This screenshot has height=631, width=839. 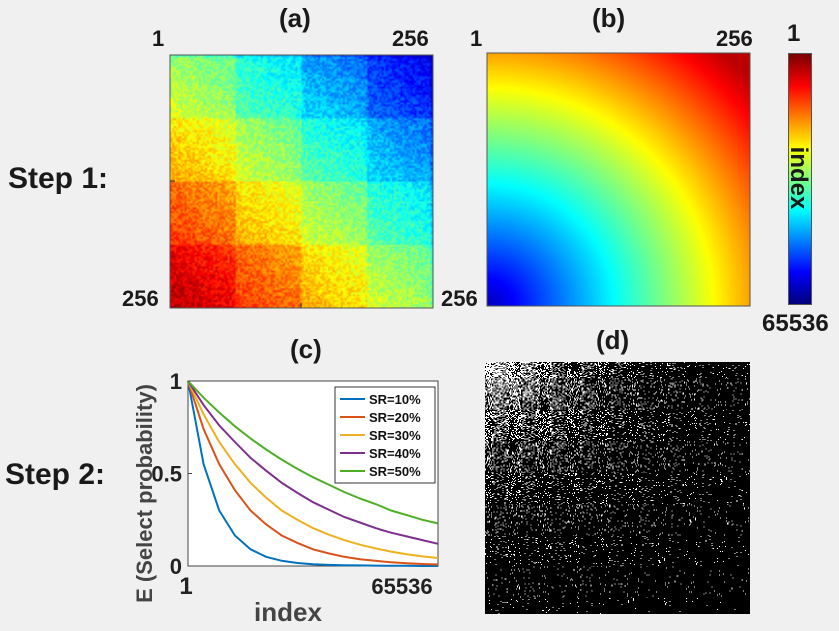 I want to click on colorbar, so click(x=800, y=179).